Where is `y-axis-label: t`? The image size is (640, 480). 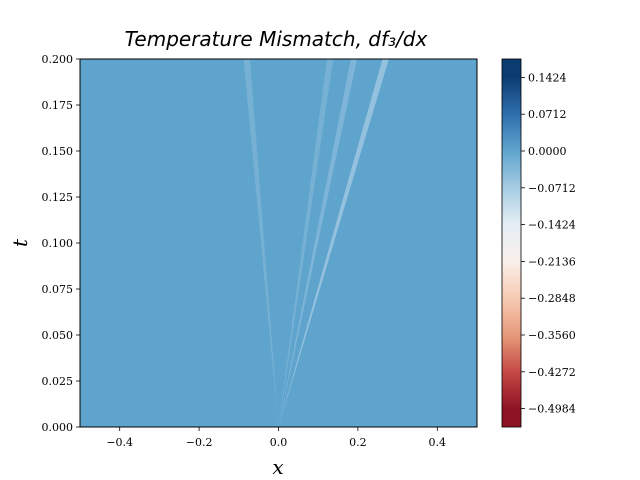
y-axis-label: t is located at coordinates (20, 242).